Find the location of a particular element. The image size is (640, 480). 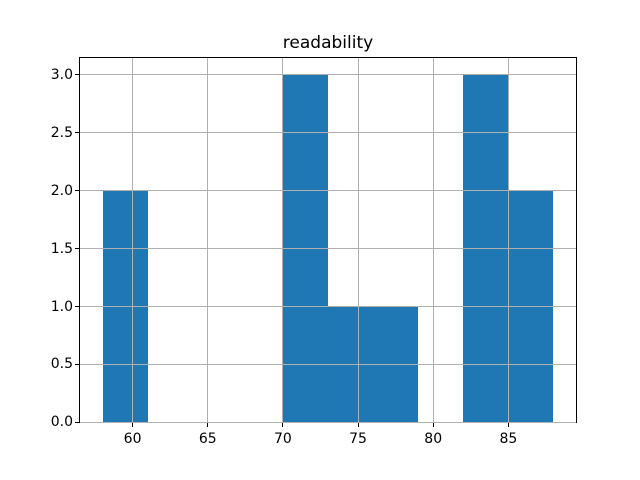

y-tick-label: 1.0 is located at coordinates (61, 306).